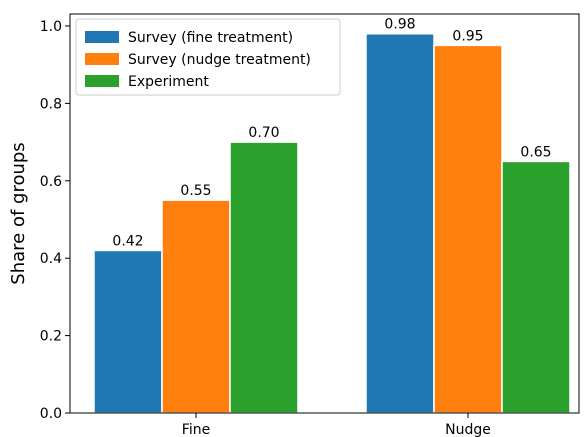 Image resolution: width=584 pixels, height=437 pixels. What do you see at coordinates (55, 220) in the screenshot?
I see `y-axis: 0.0 0.2 0.4 0.6 0.8 1.0` at bounding box center [55, 220].